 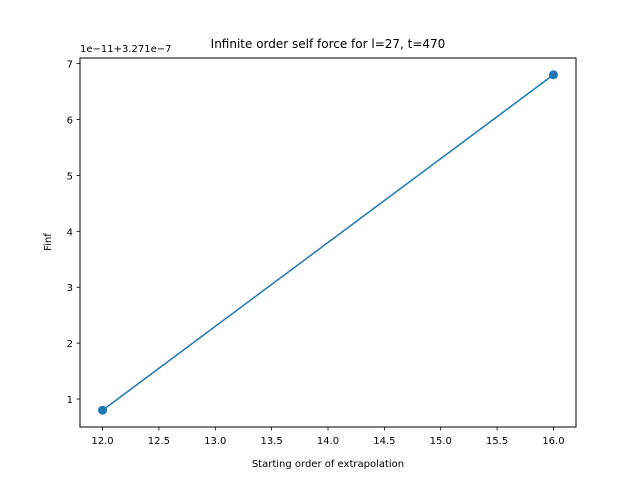 I want to click on x-tick-label: 14.5, so click(x=384, y=441).